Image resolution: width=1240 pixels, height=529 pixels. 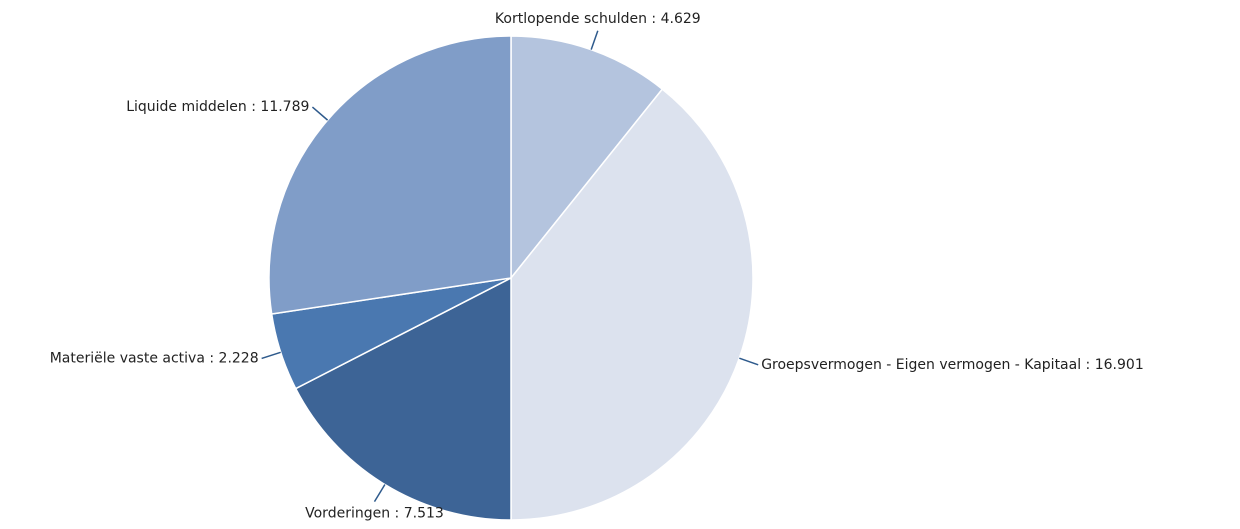 I want to click on label-name: Vorderingen, so click(x=347, y=514).